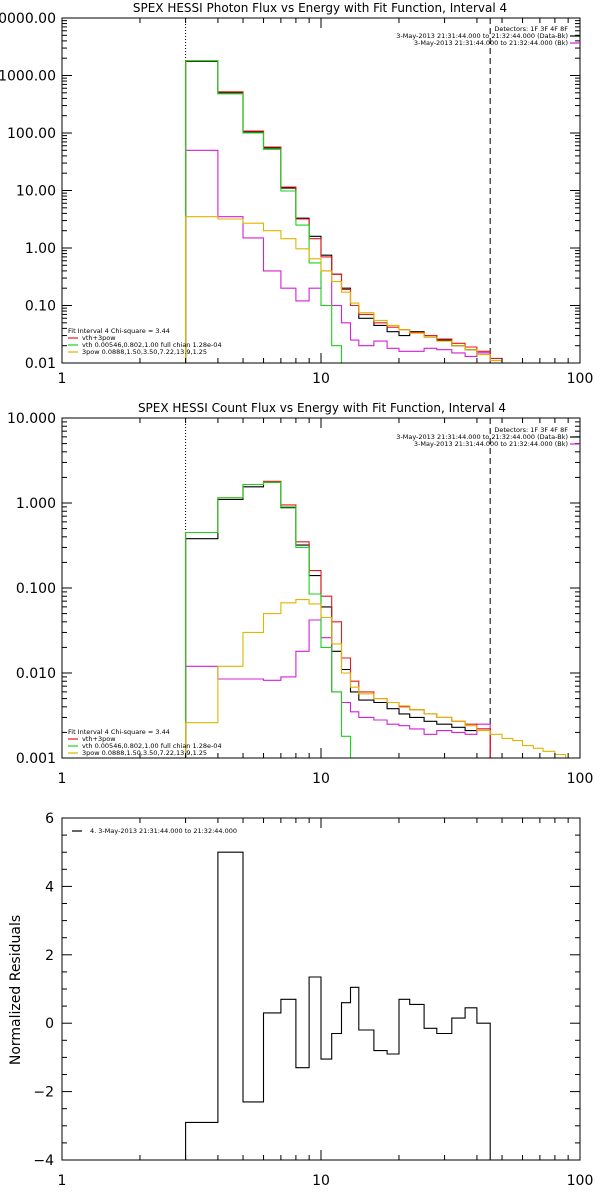  I want to click on y-tick-label: 0, so click(49, 1024).